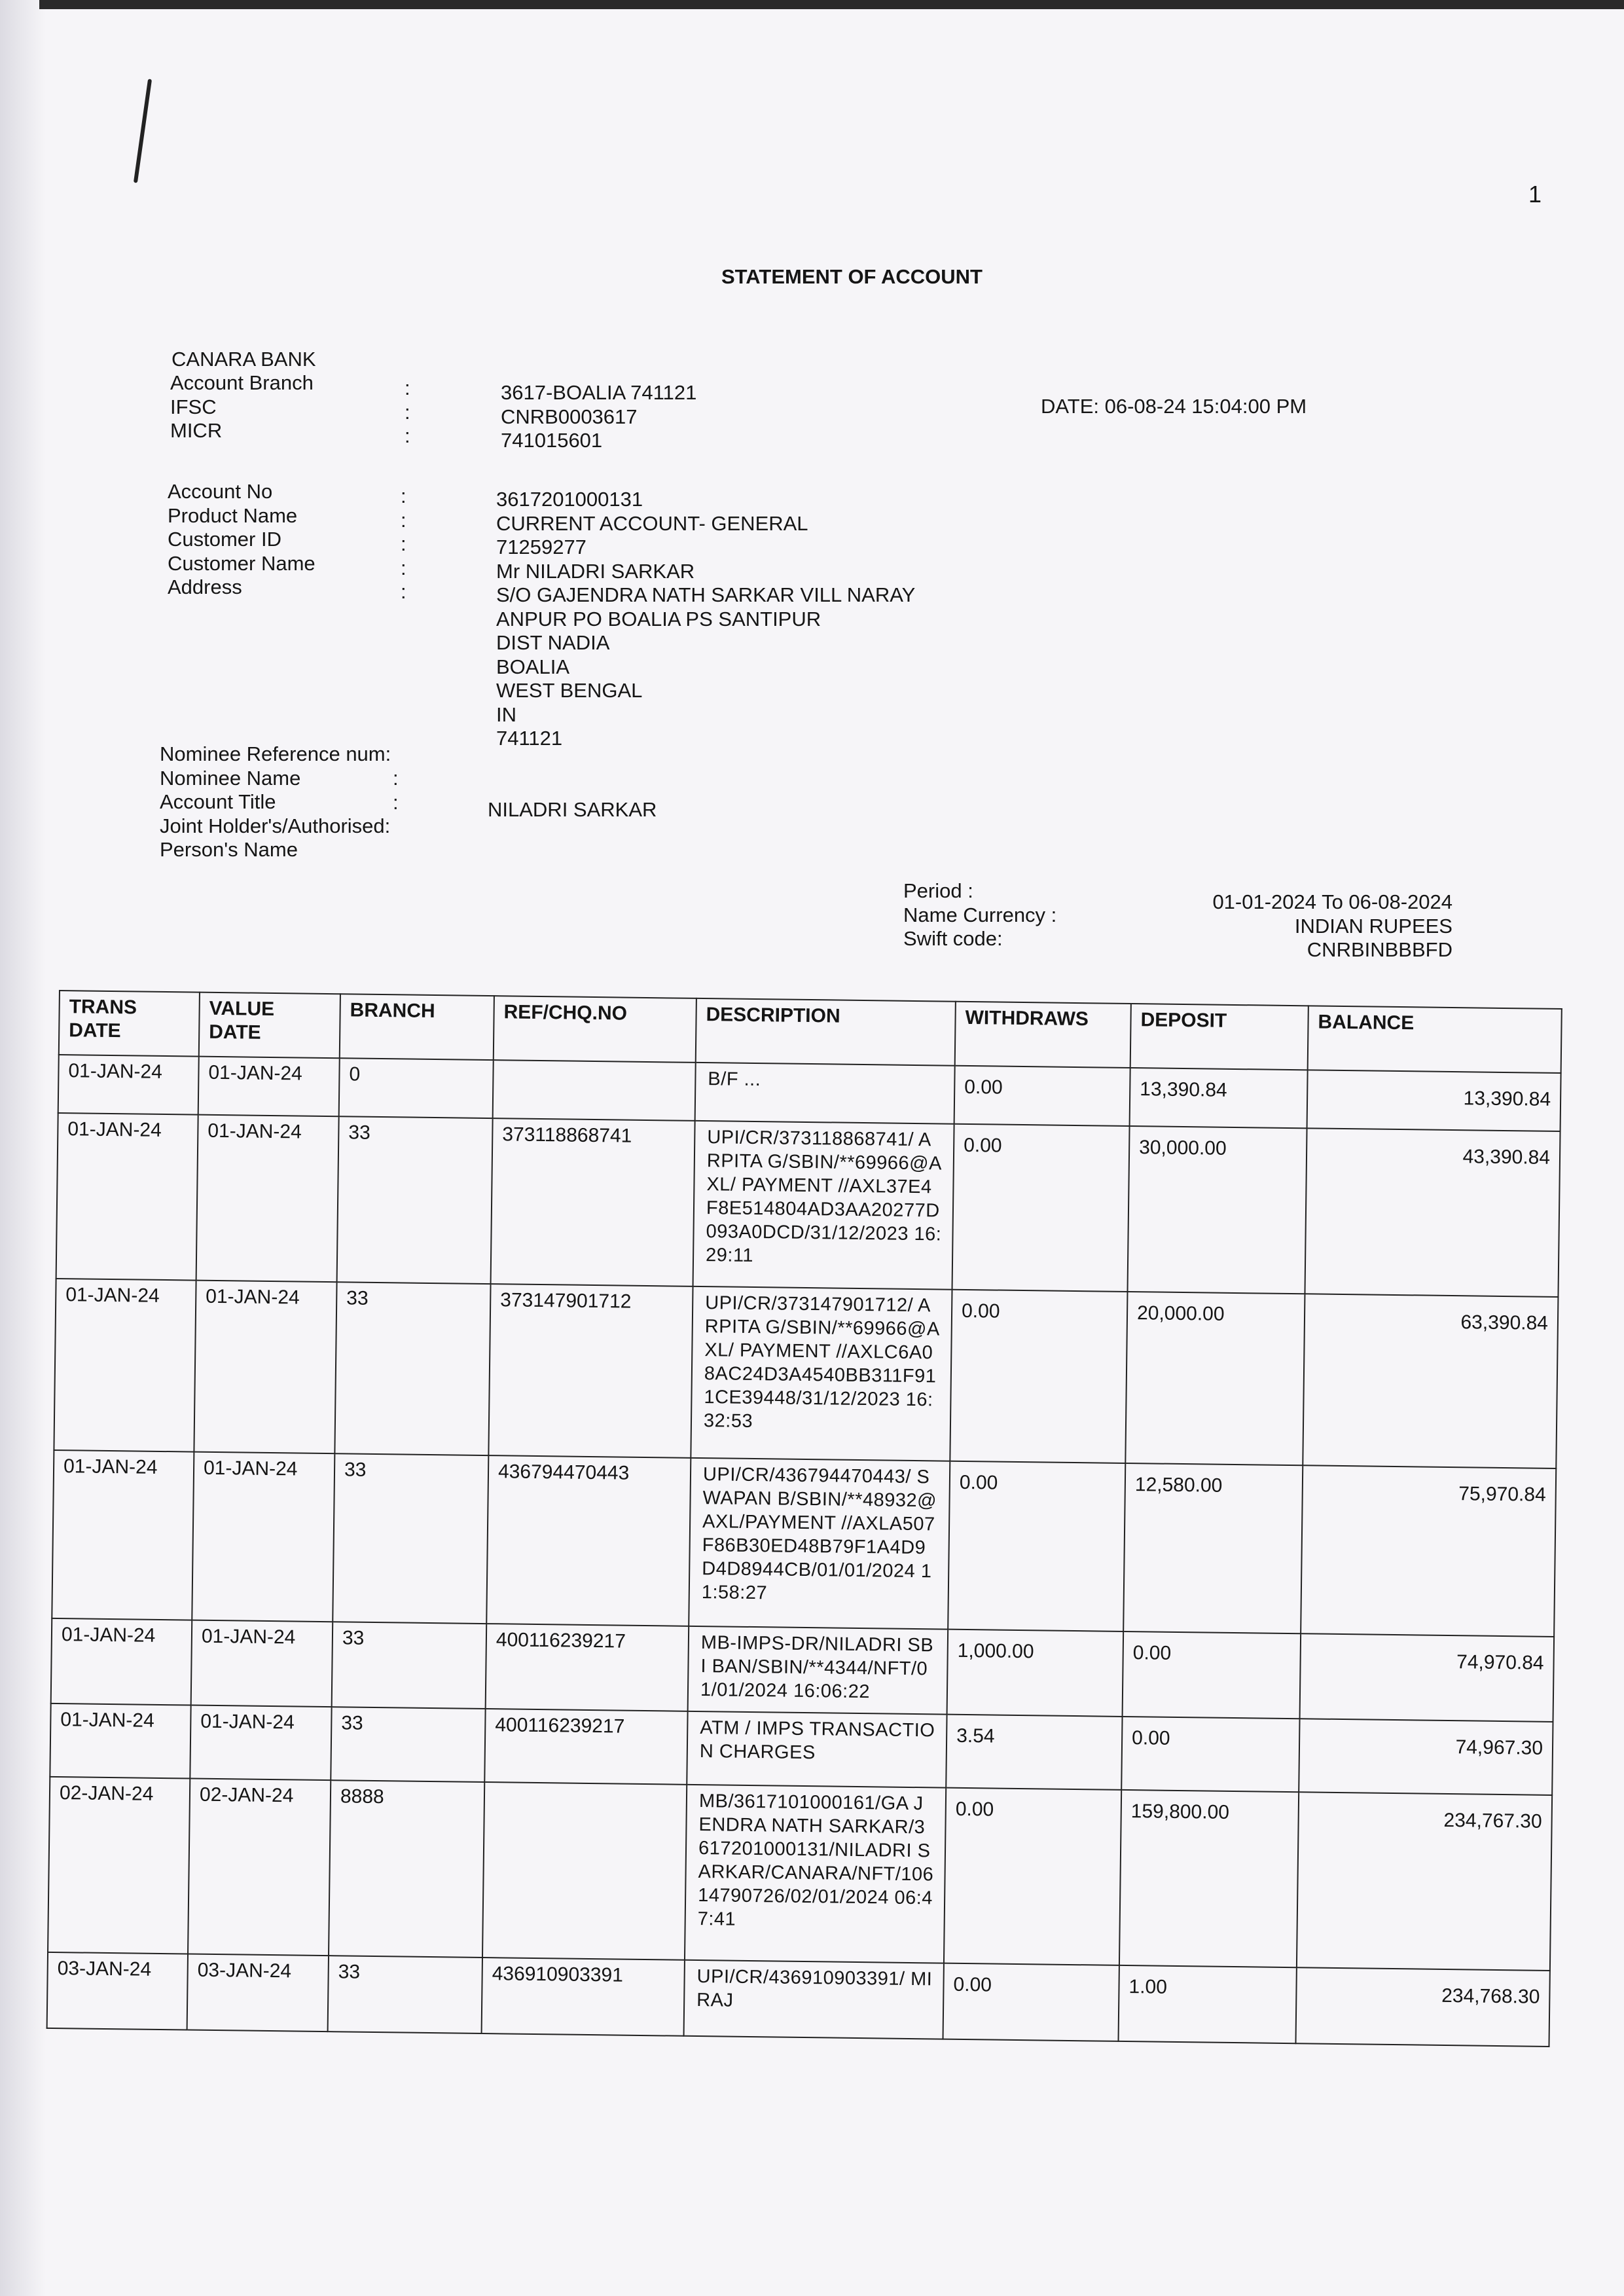 Image resolution: width=1624 pixels, height=2296 pixels. Describe the element at coordinates (852, 276) in the screenshot. I see `page-title: STATEMENT OF ACCOUNT` at that location.